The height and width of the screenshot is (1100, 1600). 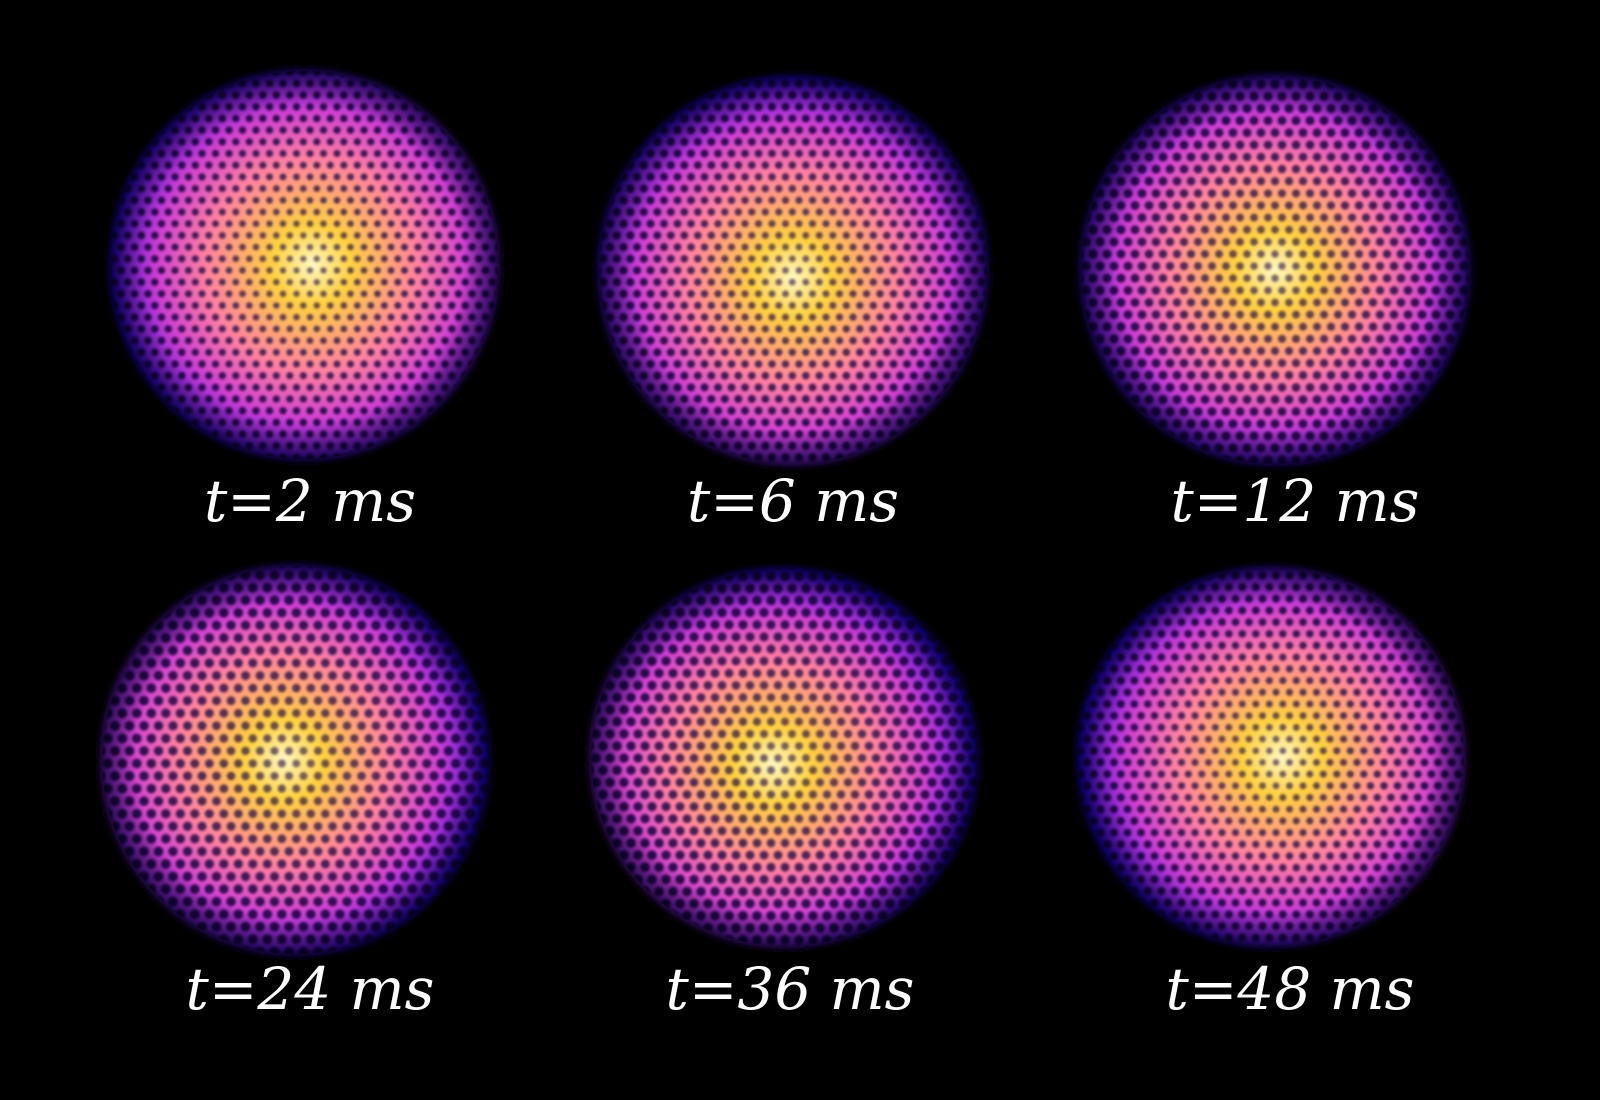 I want to click on time-label-t2: t=2 ms, so click(x=309, y=501).